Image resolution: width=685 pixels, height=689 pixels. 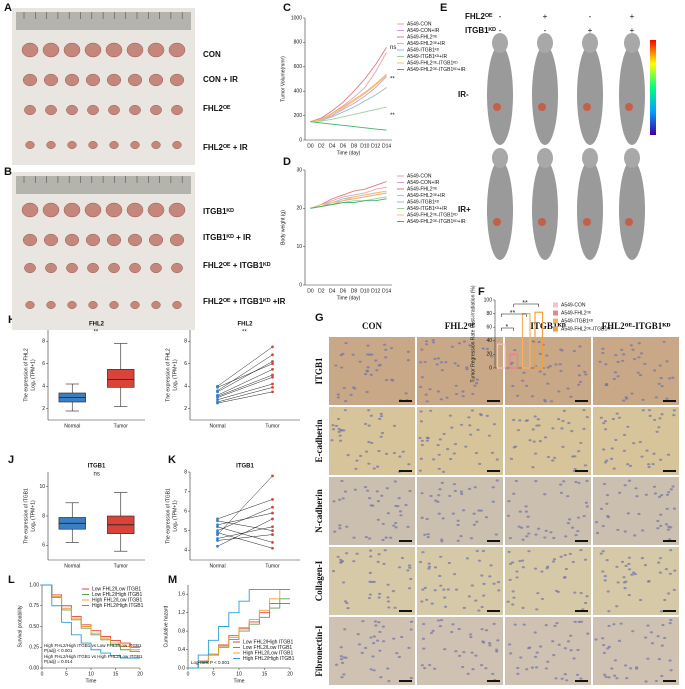 What do you see at coordinates (116, 589) in the screenshot?
I see `legend-entry: Low FHL2/Low ITGB1` at bounding box center [116, 589].